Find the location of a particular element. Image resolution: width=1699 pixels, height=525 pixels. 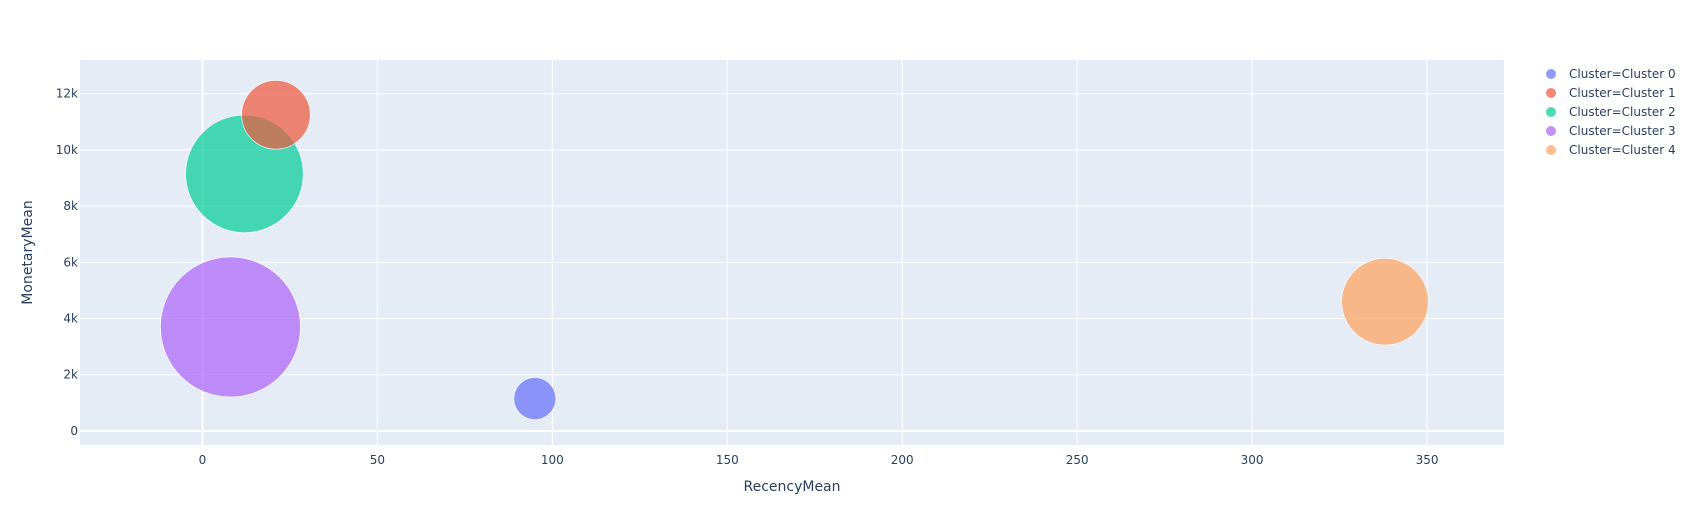

y-axis-ticks: 0 2k 4k 6k 8k 10k 12k is located at coordinates (67, 262).